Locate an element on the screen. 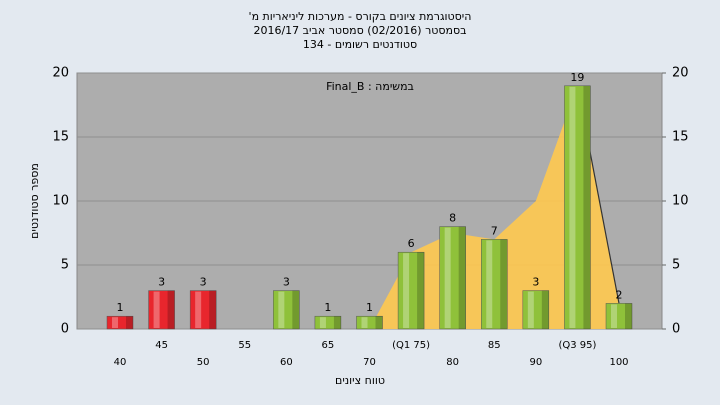  x-tick-label: (Q3 95) is located at coordinates (577, 345).